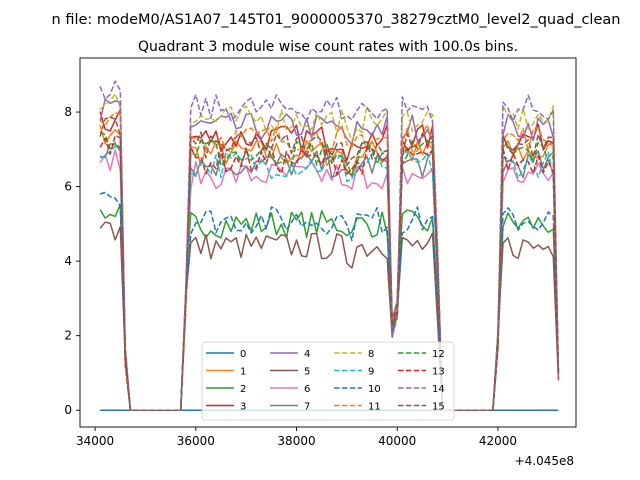 This screenshot has width=640, height=480. Describe the element at coordinates (243, 354) in the screenshot. I see `legend-label-0: 0` at that location.